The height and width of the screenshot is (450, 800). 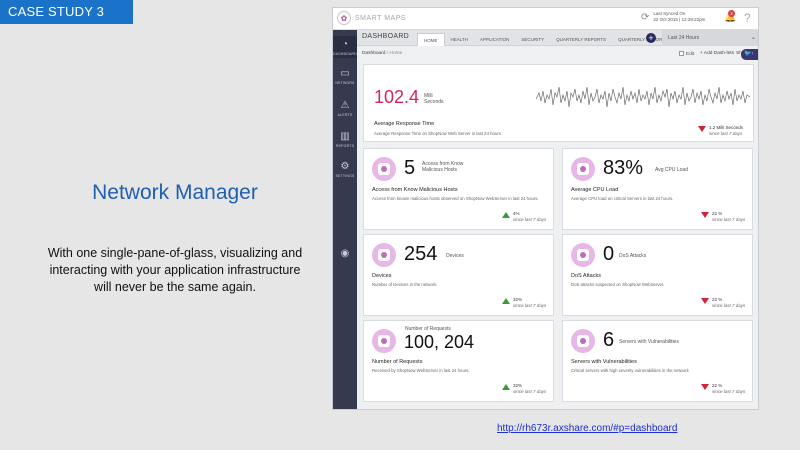 I want to click on checkbox-icon, so click(x=681, y=53).